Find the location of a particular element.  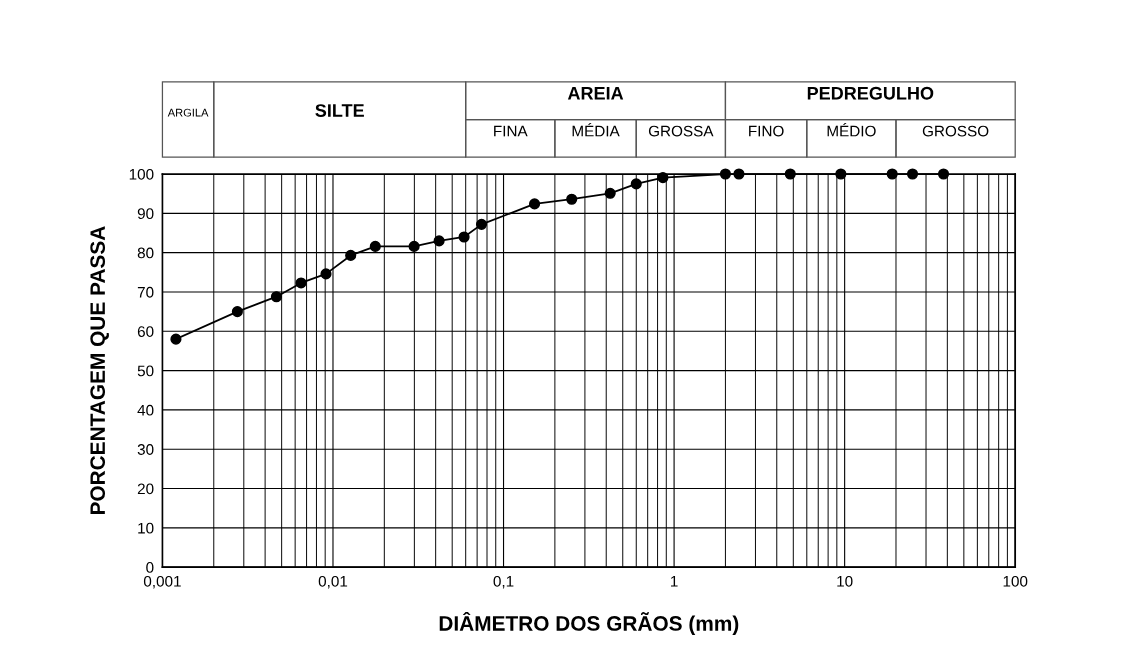

y-axis-title: PORCENTAGEM QUE PASSA is located at coordinates (99, 370).